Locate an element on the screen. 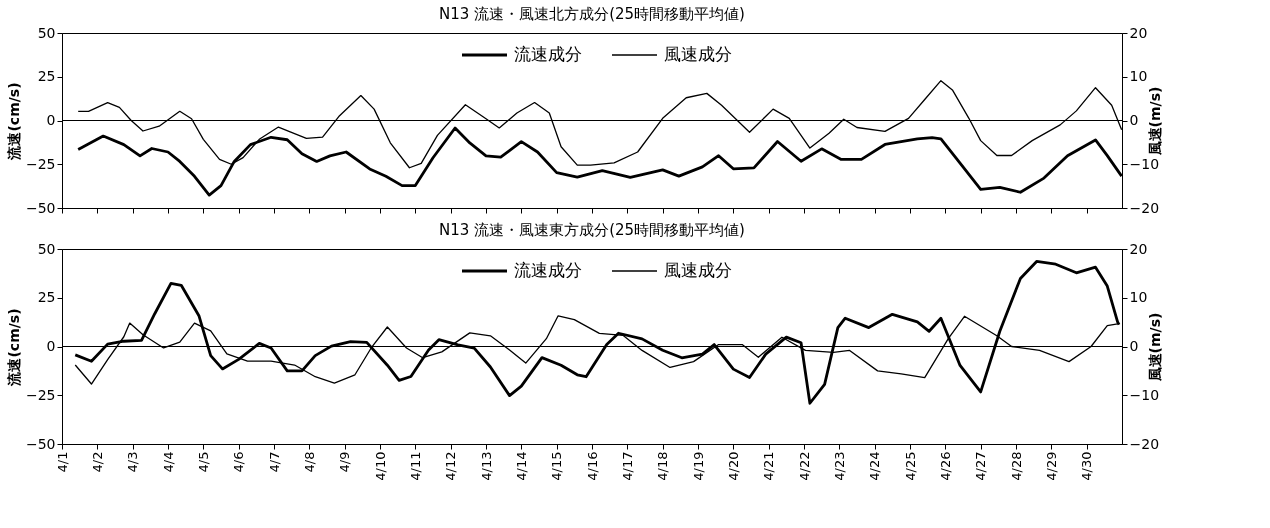 The width and height of the screenshot is (1270, 528). x-tick-label: 4/17 is located at coordinates (627, 466).